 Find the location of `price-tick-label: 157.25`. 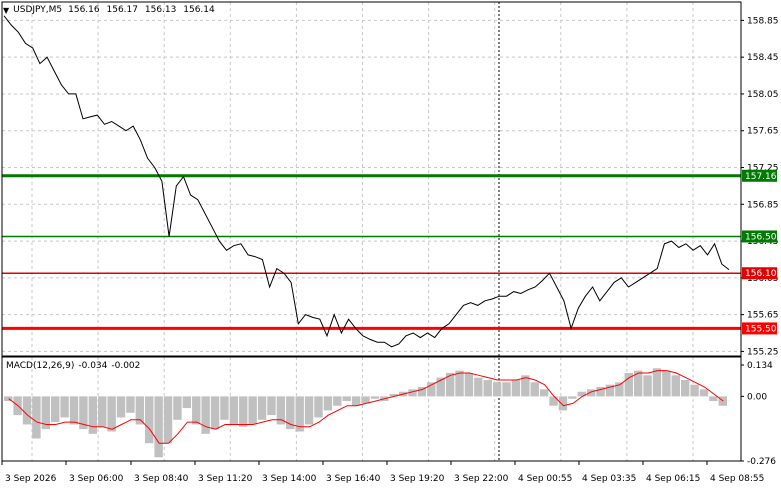

price-tick-label: 157.25 is located at coordinates (763, 169).